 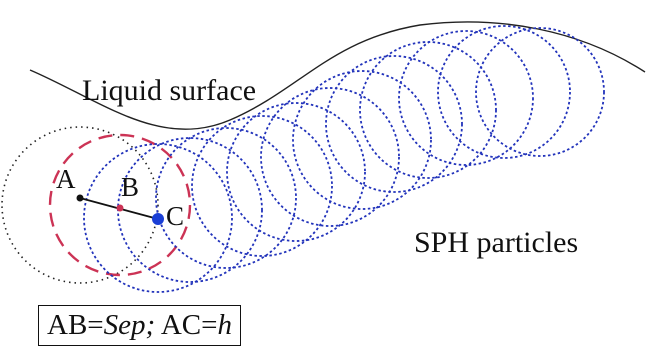 What do you see at coordinates (66, 179) in the screenshot?
I see `point-a-label: A` at bounding box center [66, 179].